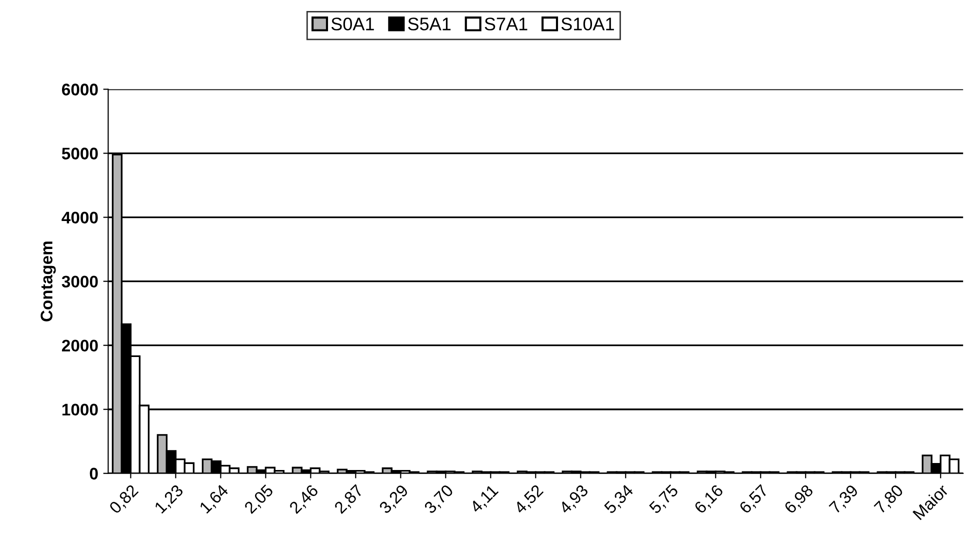  I want to click on y-tick-label: 3000, so click(80, 282).